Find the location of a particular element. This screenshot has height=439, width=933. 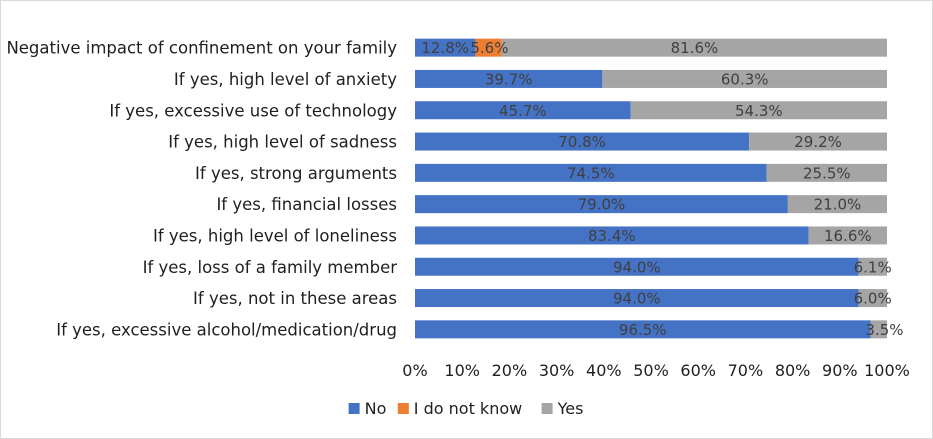

data-label: 60.3% is located at coordinates (745, 79).